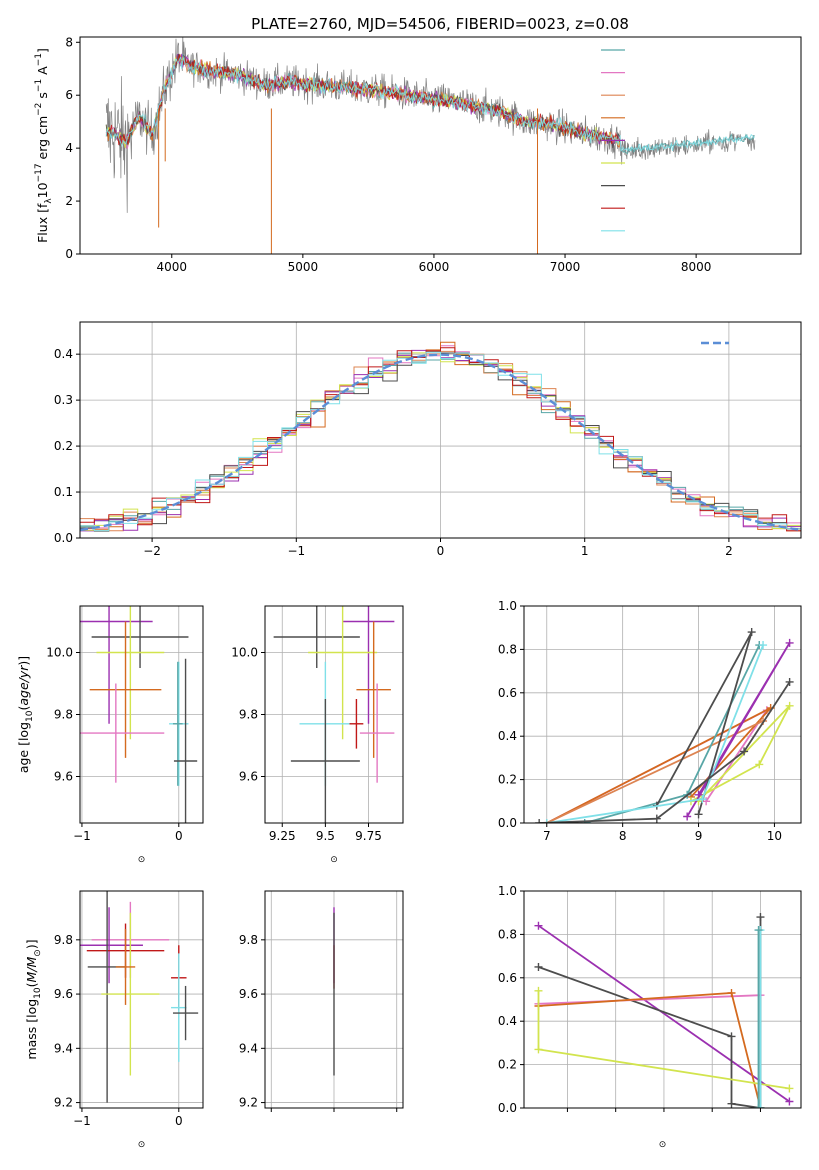 Image resolution: width=819 pixels, height=1170 pixels. What do you see at coordinates (729, 551) in the screenshot?
I see `x-tick-label: 2` at bounding box center [729, 551].